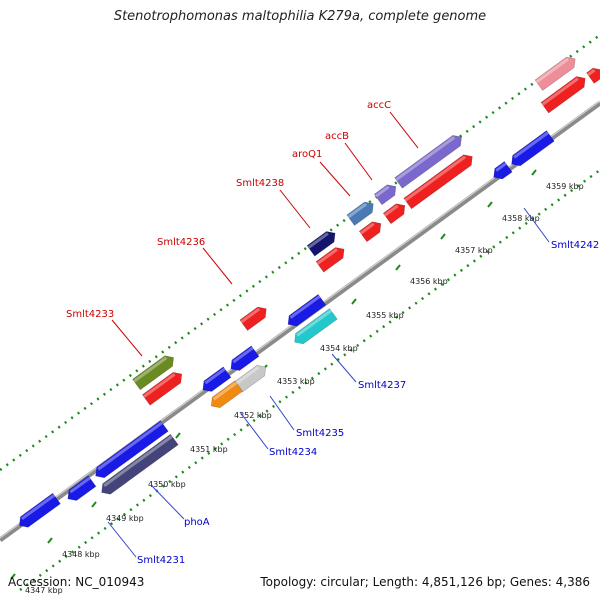  I want to click on gene-label: Smlt4235, so click(320, 433).